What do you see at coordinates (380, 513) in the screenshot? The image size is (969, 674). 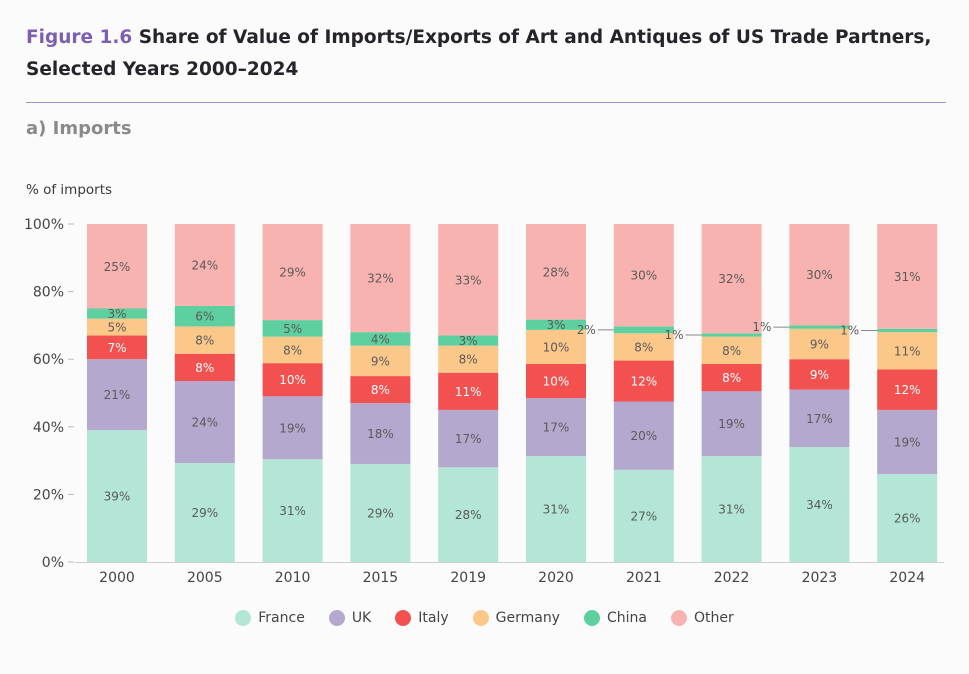 I see `data-label: 29%` at bounding box center [380, 513].